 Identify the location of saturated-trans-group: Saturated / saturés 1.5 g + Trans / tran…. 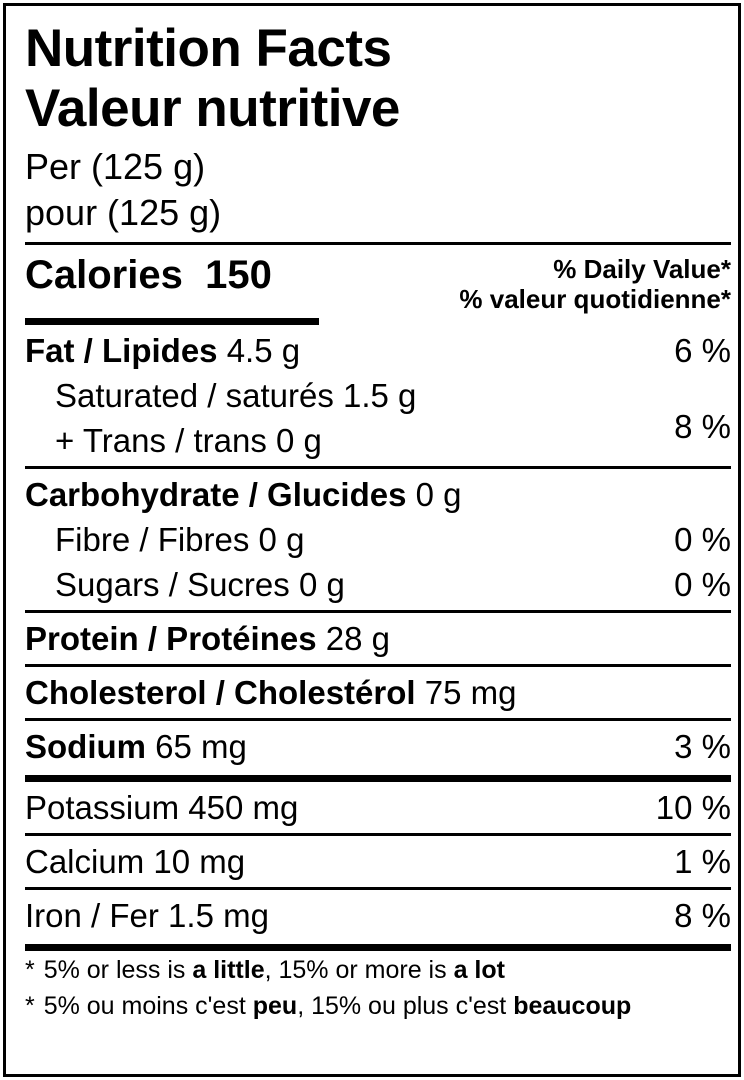
(378, 418).